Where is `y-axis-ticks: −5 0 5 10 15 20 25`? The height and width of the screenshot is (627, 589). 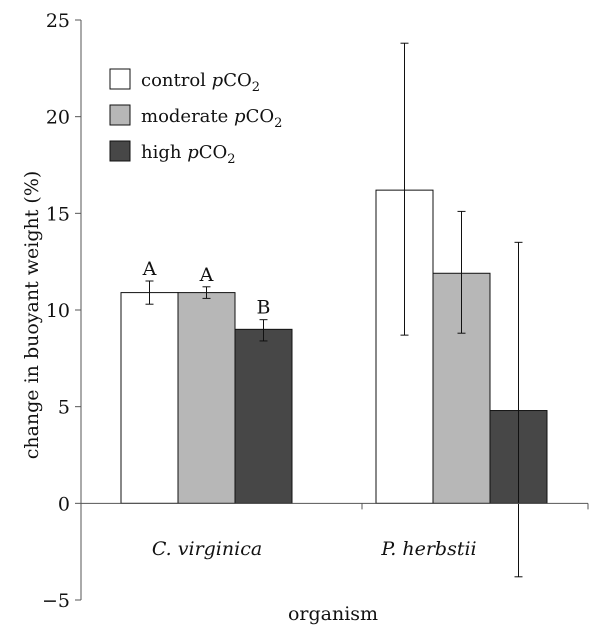
y-axis-ticks: −5 0 5 10 15 20 25 is located at coordinates (61, 311).